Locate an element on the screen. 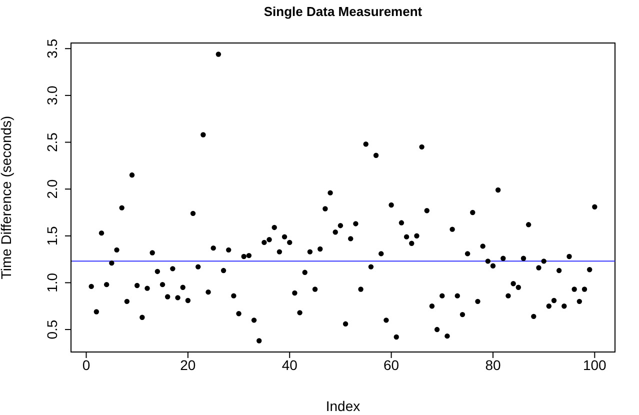  y-tick-label: 1.5 is located at coordinates (52, 236).